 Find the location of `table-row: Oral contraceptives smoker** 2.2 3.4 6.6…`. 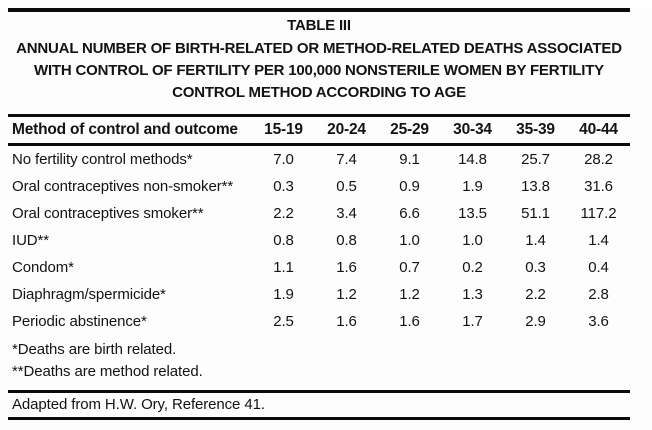

table-row: Oral contraceptives smoker** 2.2 3.4 6.6… is located at coordinates (319, 213).